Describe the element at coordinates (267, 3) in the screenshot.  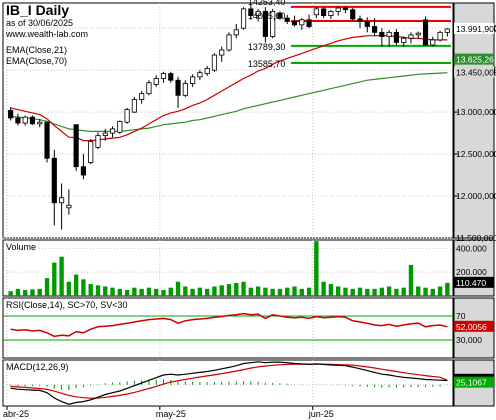
I see `resistance-label: 14253,40` at that location.